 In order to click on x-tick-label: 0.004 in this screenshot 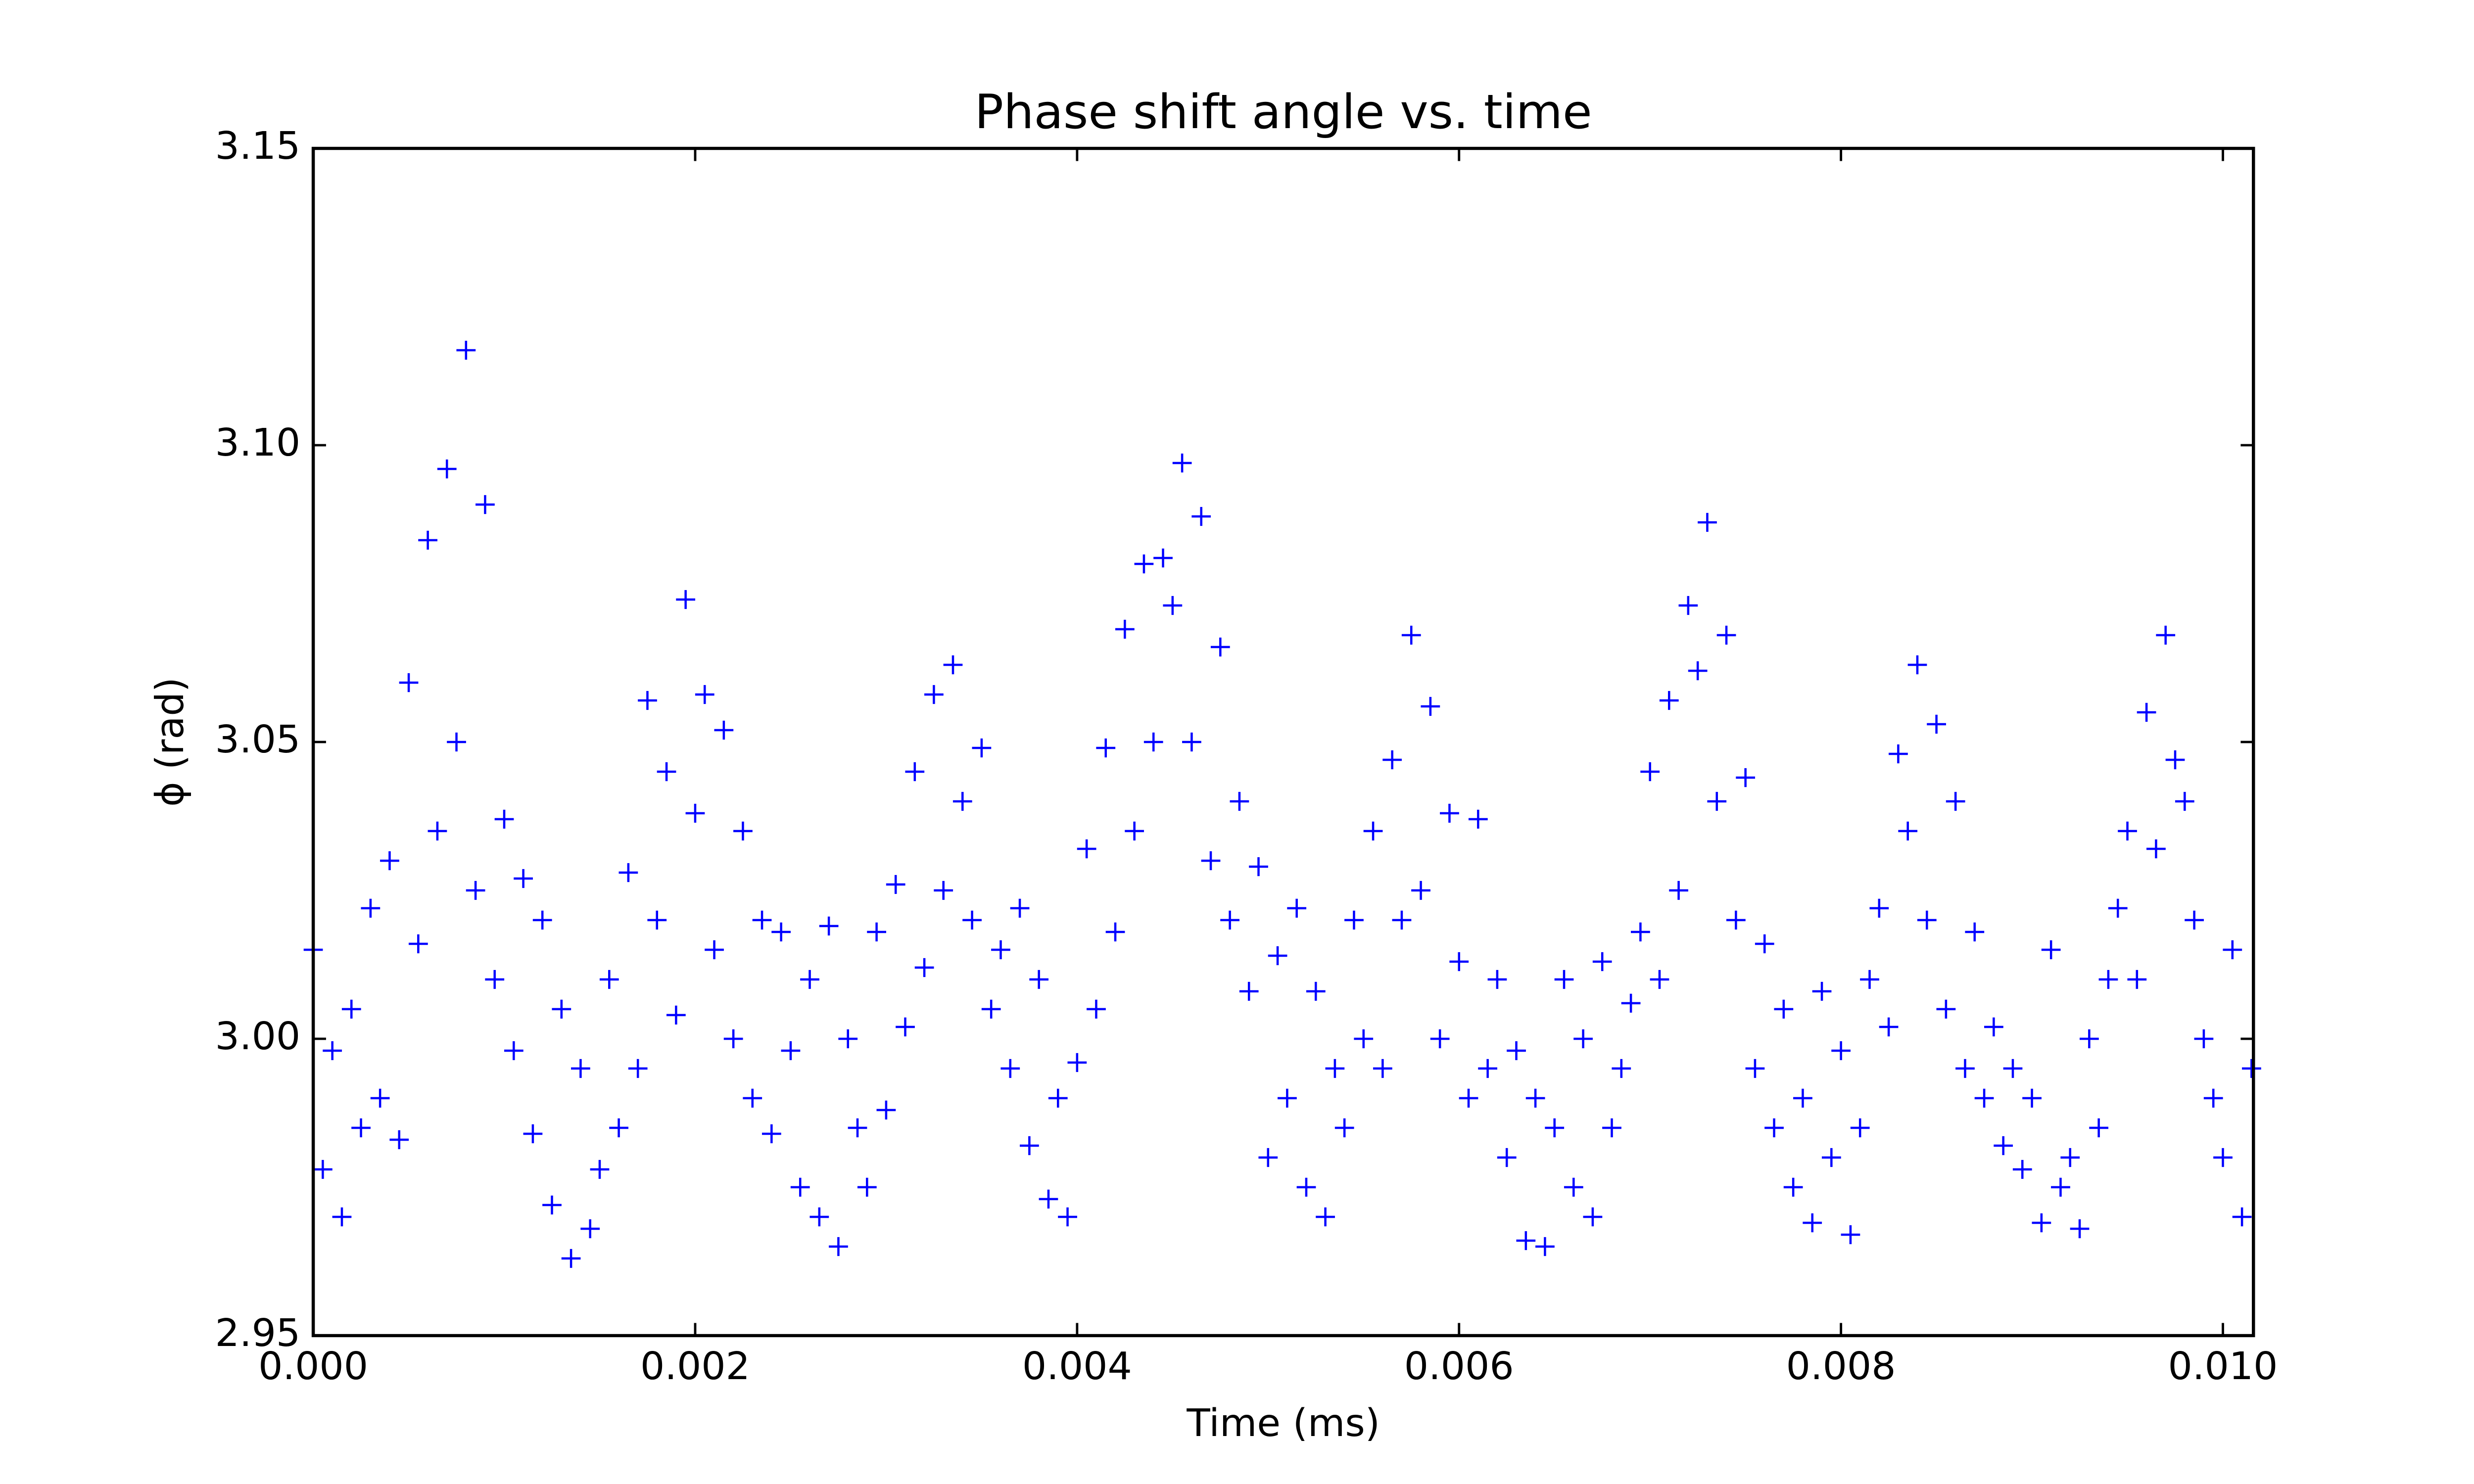, I will do `click(1077, 1366)`.